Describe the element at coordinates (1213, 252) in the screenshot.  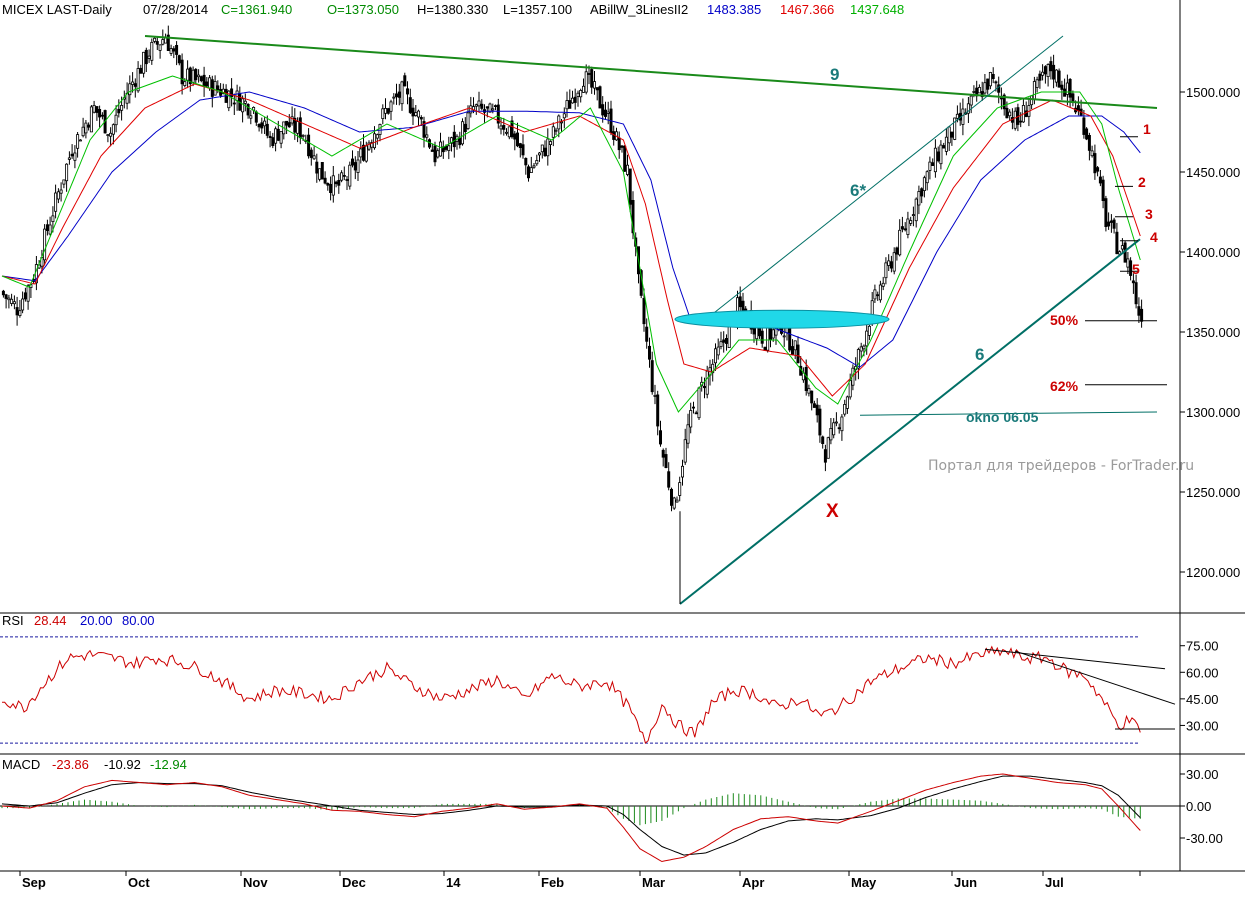
I see `price-axis-label: 1400.000` at that location.